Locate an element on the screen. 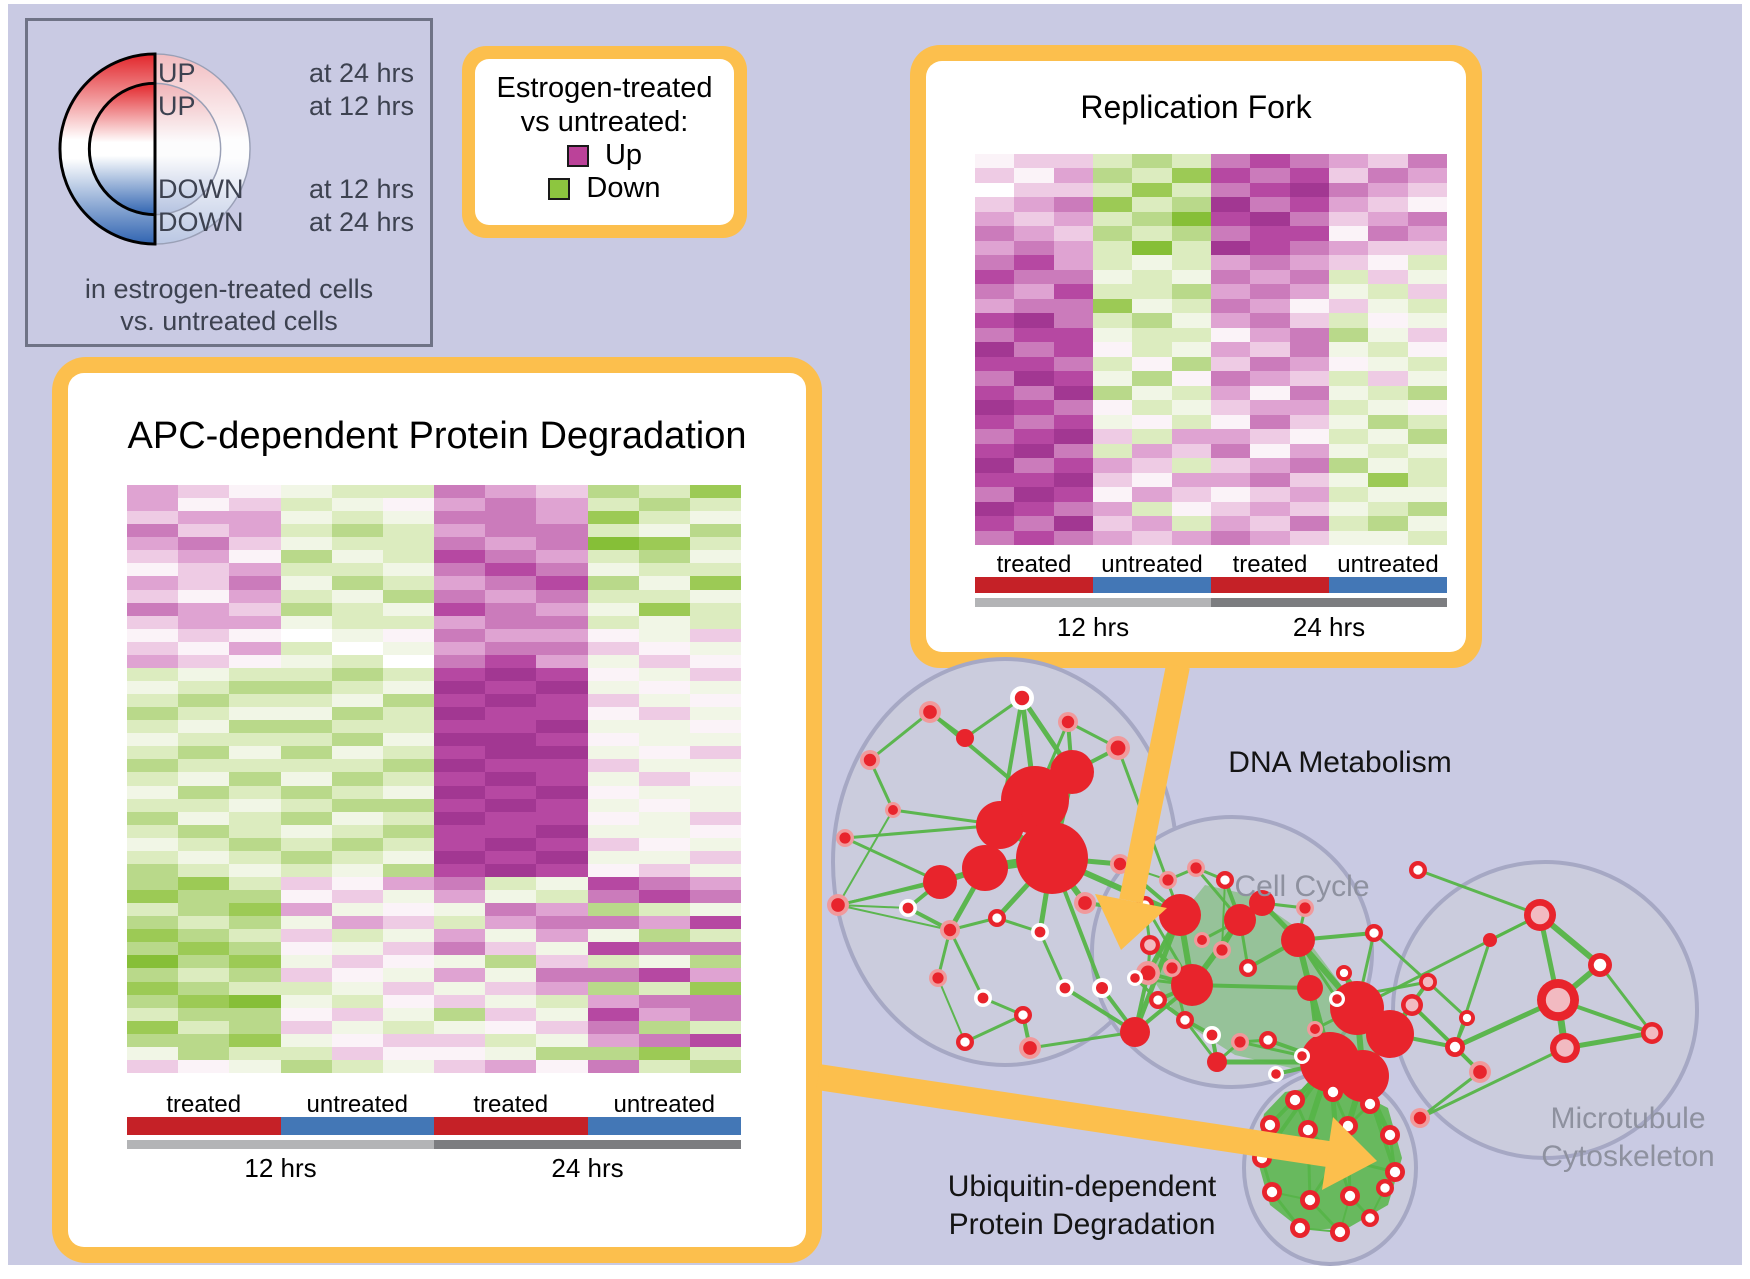 The image size is (1750, 1279). up-label: Up is located at coordinates (623, 155).